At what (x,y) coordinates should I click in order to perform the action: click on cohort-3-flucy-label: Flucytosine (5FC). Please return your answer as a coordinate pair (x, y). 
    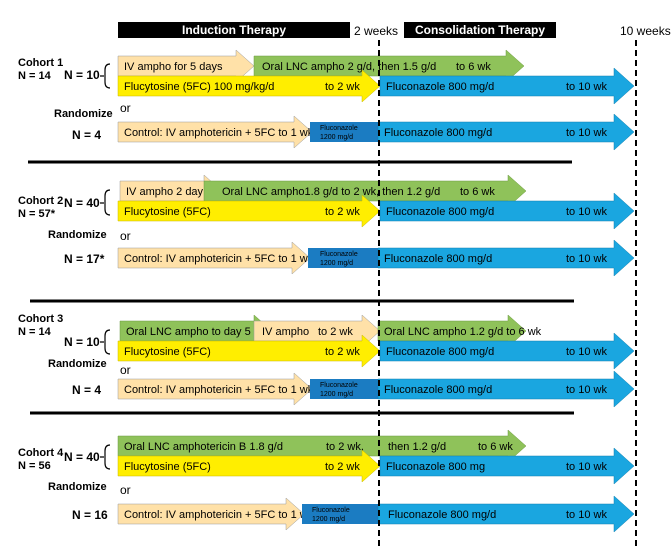
    Looking at the image, I should click on (167, 352).